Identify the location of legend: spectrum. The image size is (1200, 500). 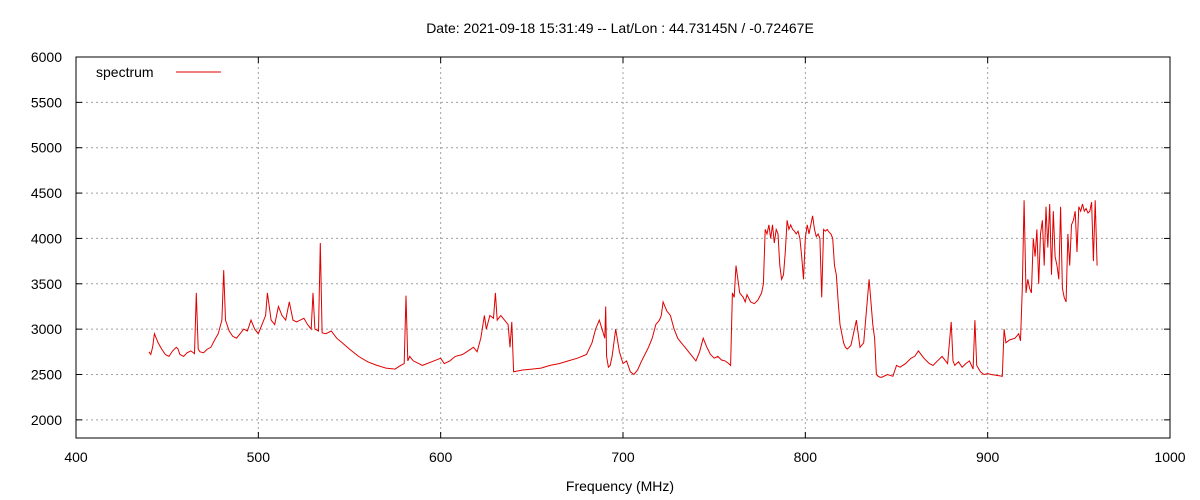
(158, 72).